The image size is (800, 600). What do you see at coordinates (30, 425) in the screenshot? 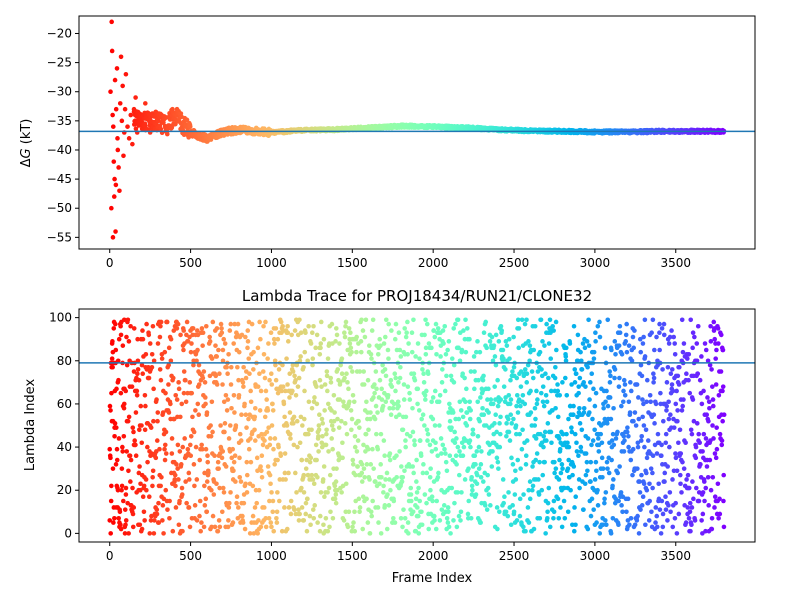
I see `bottom-ylabel: Lambda Index` at bounding box center [30, 425].